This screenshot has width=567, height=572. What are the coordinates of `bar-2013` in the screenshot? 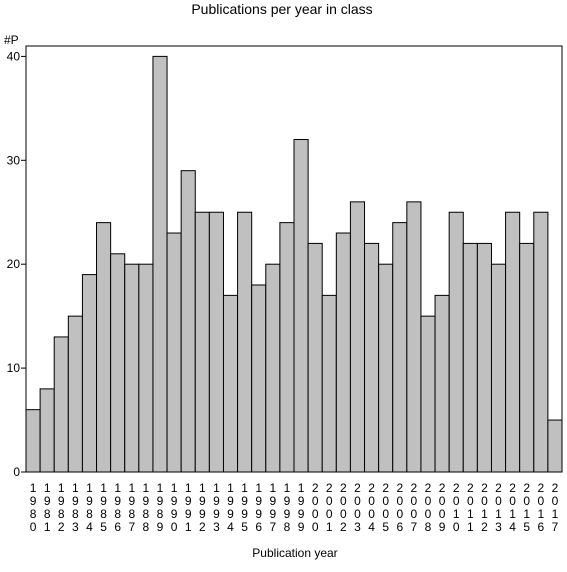 It's located at (498, 368).